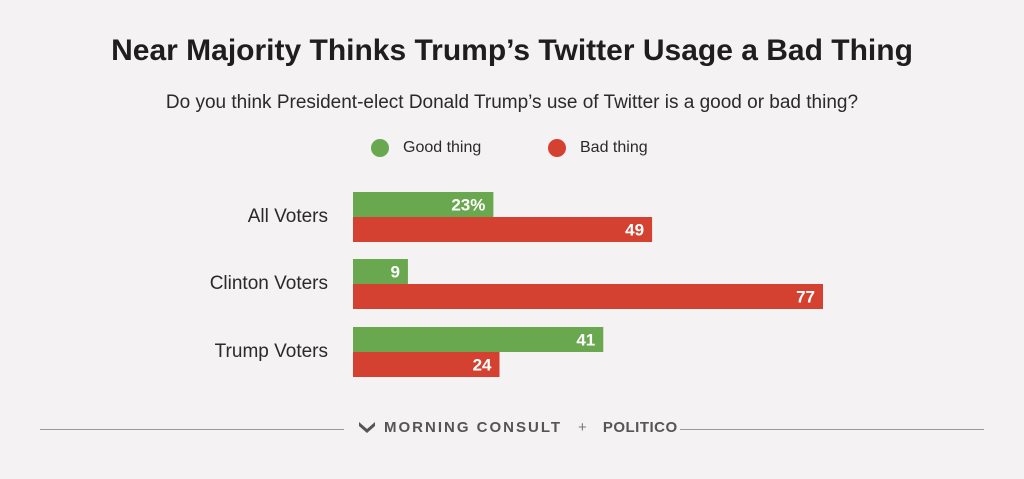 The height and width of the screenshot is (479, 1024). What do you see at coordinates (442, 147) in the screenshot?
I see `legend-good-label: Good thing` at bounding box center [442, 147].